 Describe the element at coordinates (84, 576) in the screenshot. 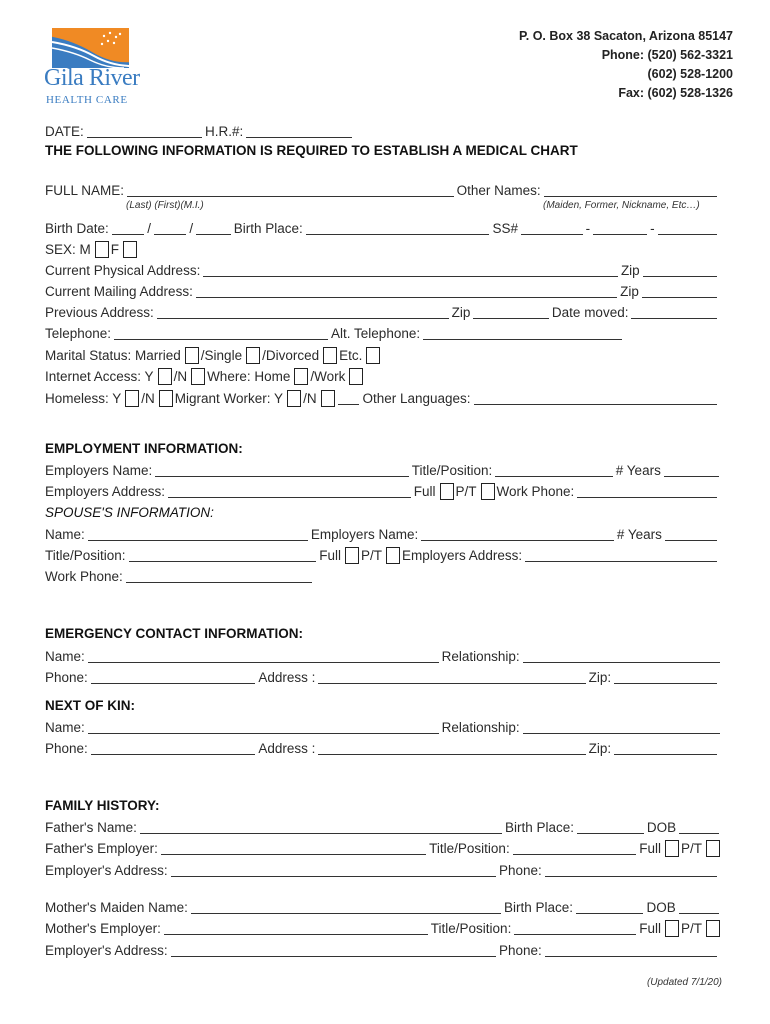

I see `work-phone-label: Work Phone:` at that location.